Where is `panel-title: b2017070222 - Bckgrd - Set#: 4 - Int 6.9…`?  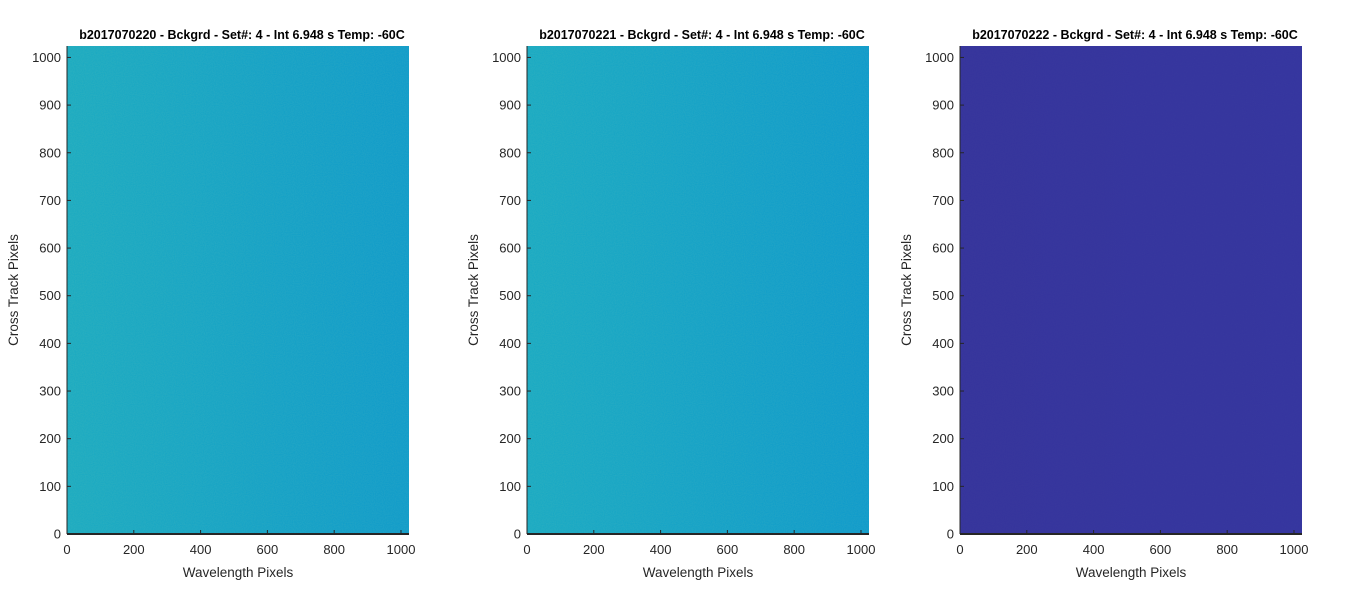 panel-title: b2017070222 - Bckgrd - Set#: 4 - Int 6.9… is located at coordinates (1135, 35).